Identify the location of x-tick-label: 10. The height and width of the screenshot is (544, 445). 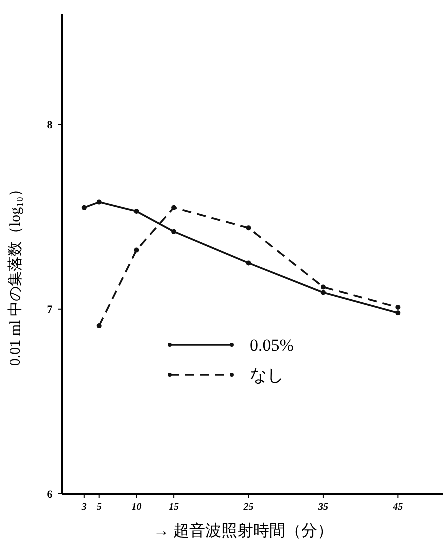
(137, 507).